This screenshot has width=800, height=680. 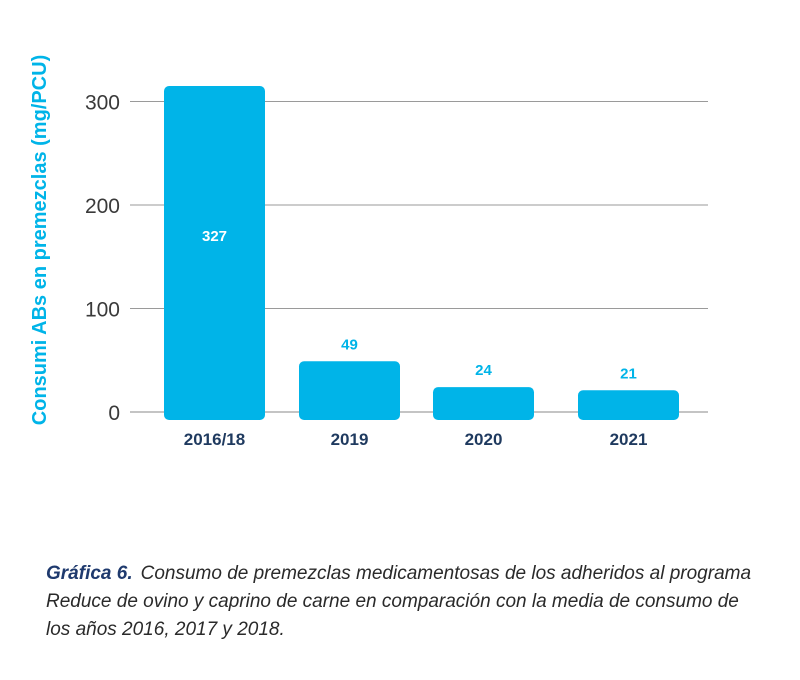 What do you see at coordinates (89, 573) in the screenshot?
I see `caption-label: Gráfica 6.` at bounding box center [89, 573].